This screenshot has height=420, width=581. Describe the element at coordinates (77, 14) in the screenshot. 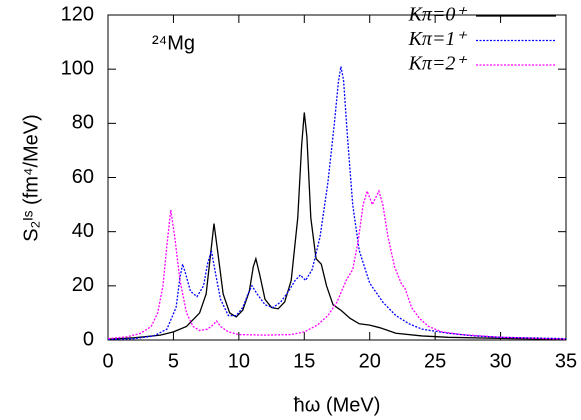

I see `y-tick-label: 120` at that location.